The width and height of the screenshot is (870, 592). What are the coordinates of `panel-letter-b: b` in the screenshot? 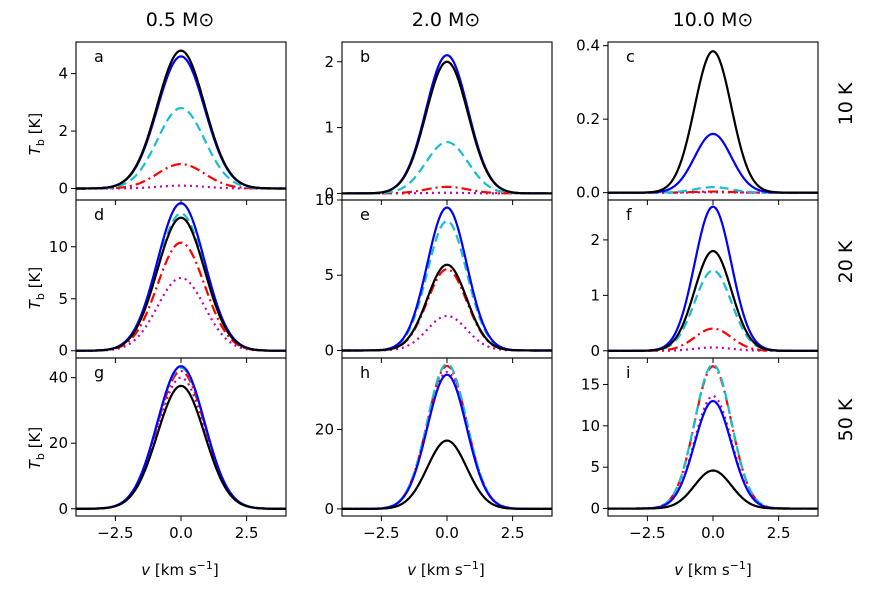 It's located at (365, 56).